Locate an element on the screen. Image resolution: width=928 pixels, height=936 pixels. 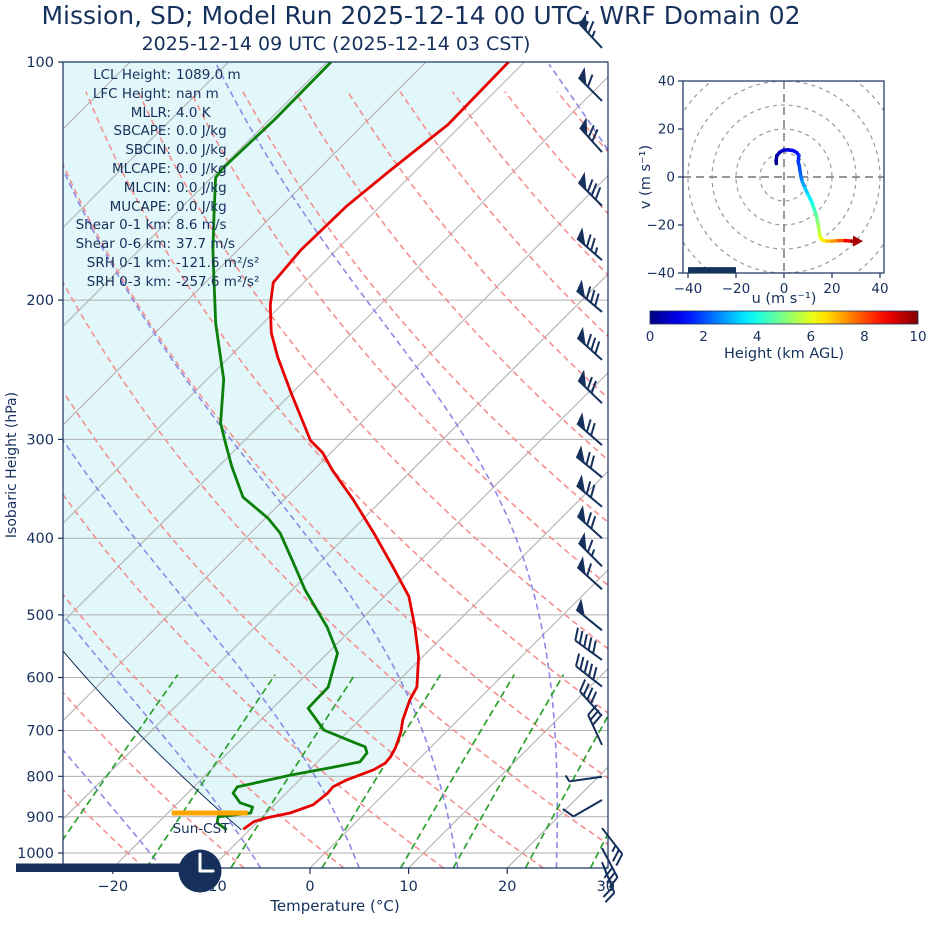
valid-time-subtitle: 2025-12-14 09 UTC (2025-12-14 03 CST) is located at coordinates (336, 44).